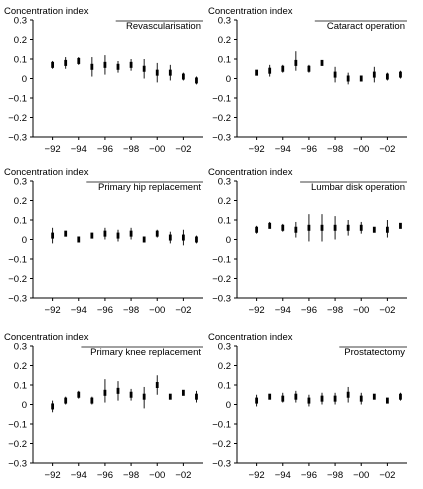 Image resolution: width=423 pixels, height=489 pixels. I want to click on panel-title: Lumbar disk operation, so click(358, 187).